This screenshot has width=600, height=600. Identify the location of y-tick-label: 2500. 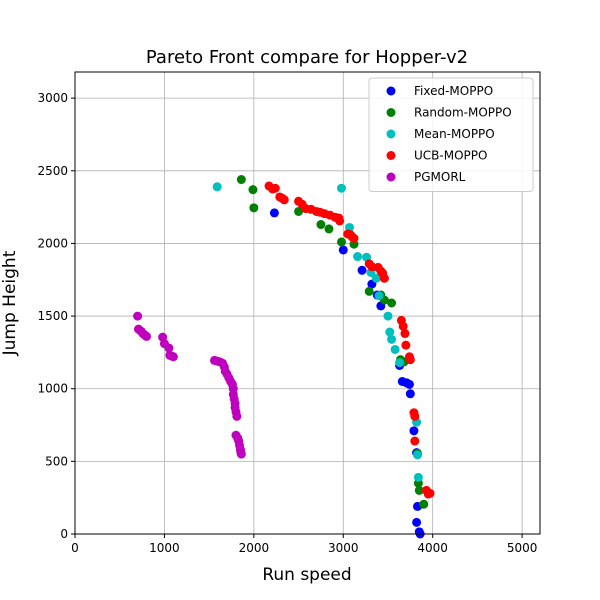
(52, 171).